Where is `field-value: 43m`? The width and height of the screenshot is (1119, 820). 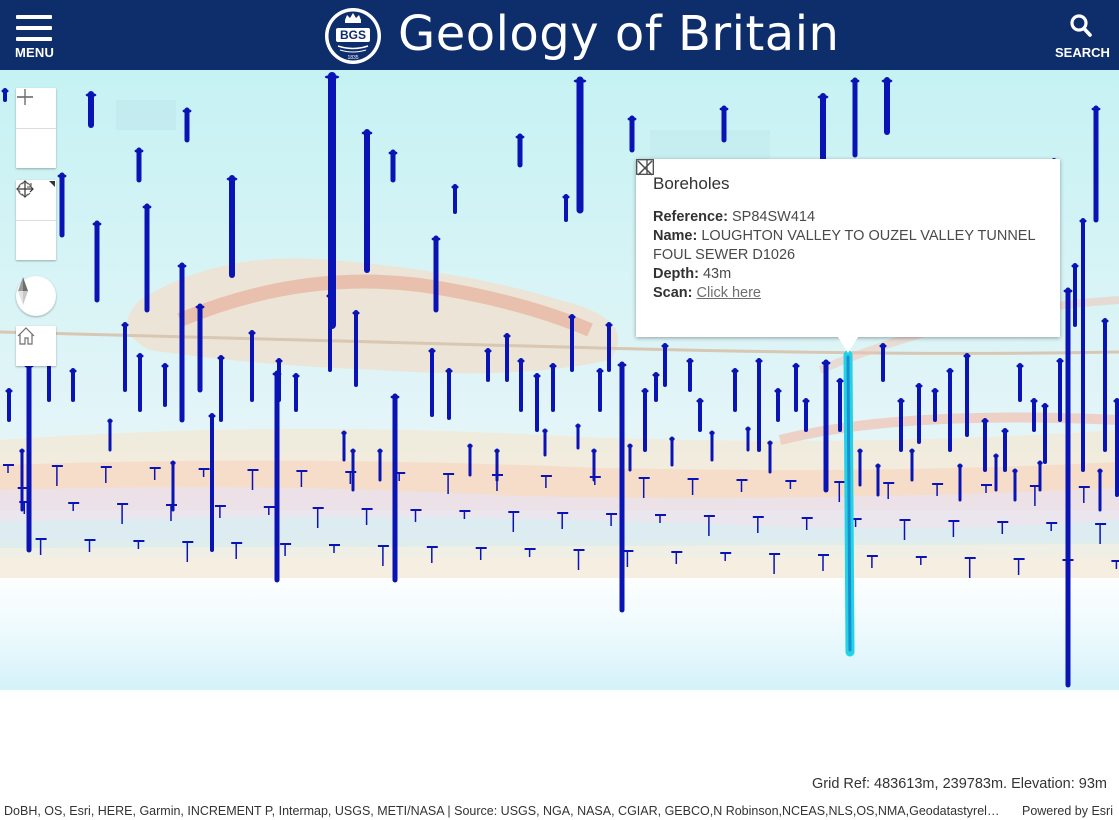
field-value: 43m is located at coordinates (717, 274).